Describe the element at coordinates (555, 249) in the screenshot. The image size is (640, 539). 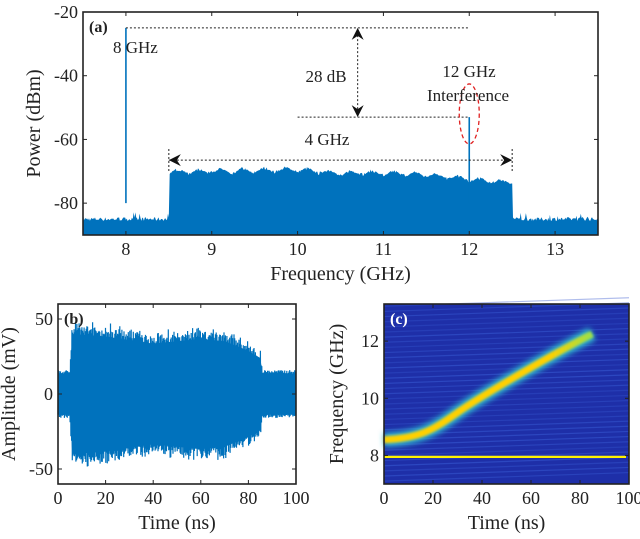
I see `x-tick-label: 13` at that location.